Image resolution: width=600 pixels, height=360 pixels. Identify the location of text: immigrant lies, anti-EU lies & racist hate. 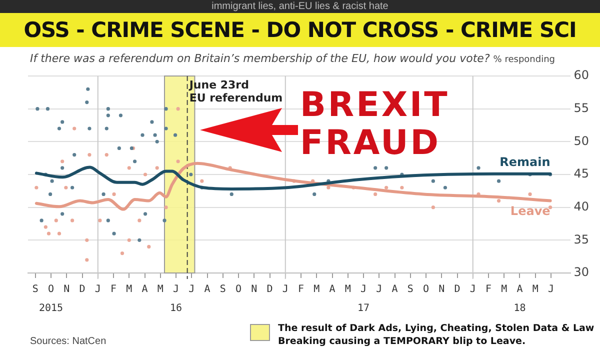
(300, 6).